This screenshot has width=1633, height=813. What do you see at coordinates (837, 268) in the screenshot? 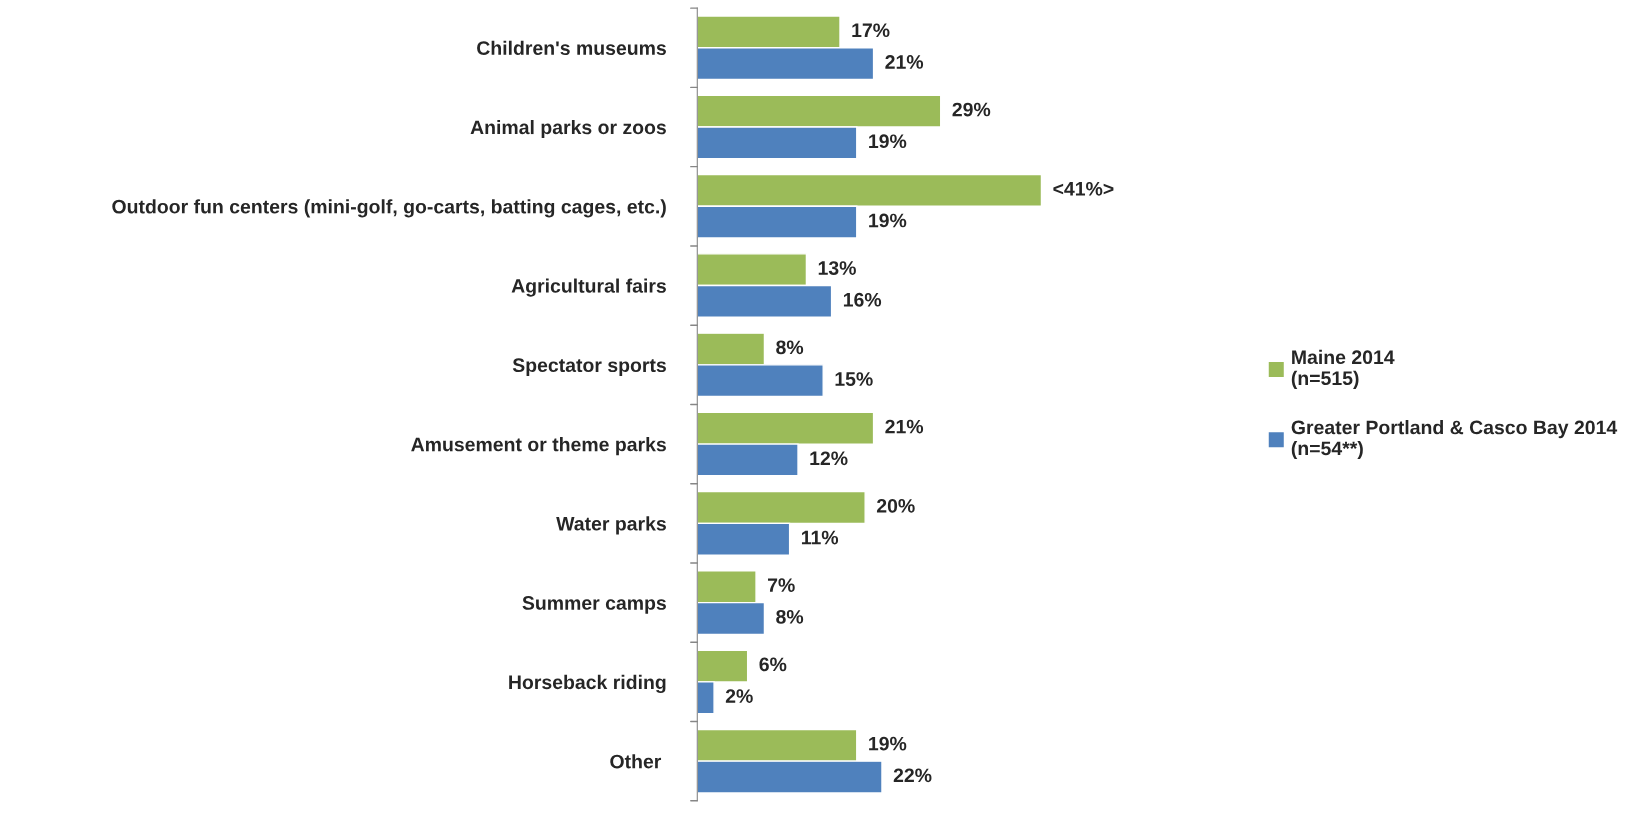
I see `data-label: 13%` at bounding box center [837, 268].